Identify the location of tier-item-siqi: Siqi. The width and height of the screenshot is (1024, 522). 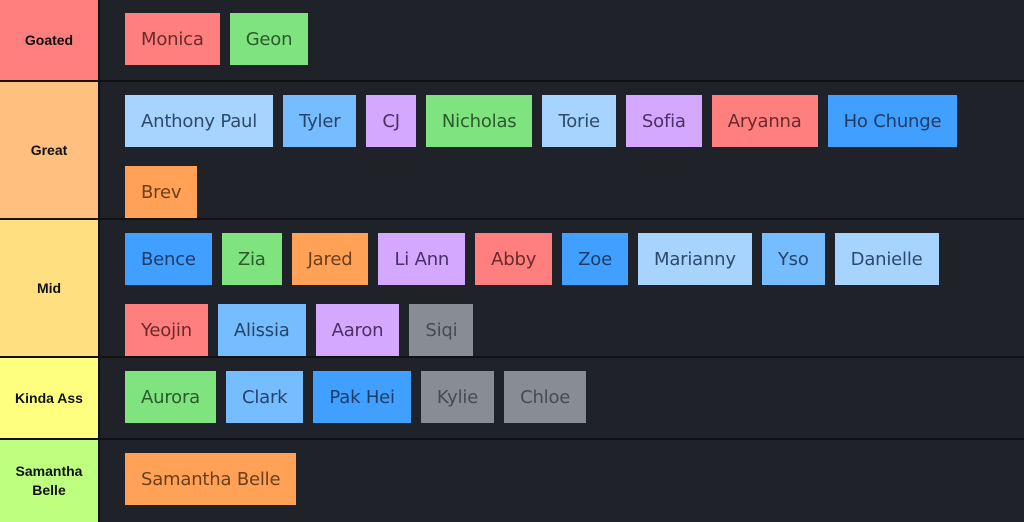
(441, 330).